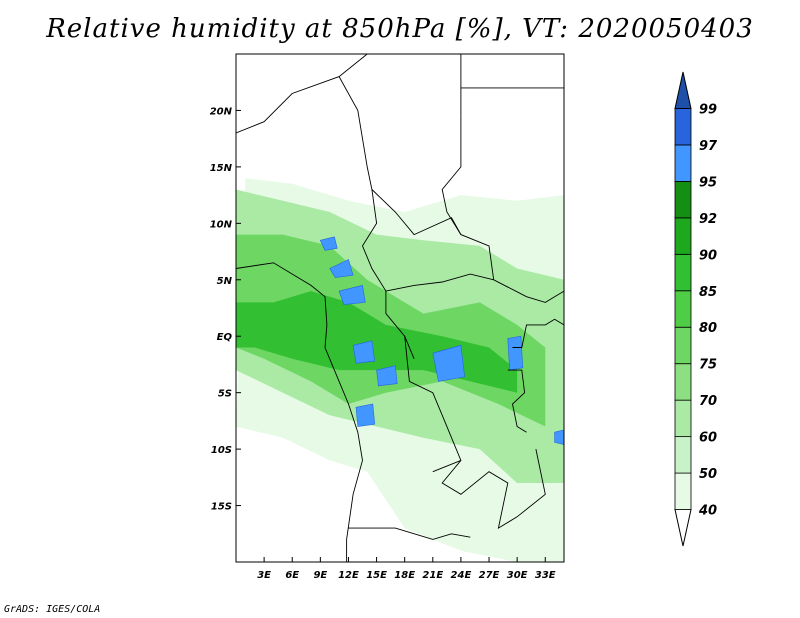 Image resolution: width=800 pixels, height=618 pixels. Describe the element at coordinates (221, 111) in the screenshot. I see `lat-tick-label: 20N` at that location.